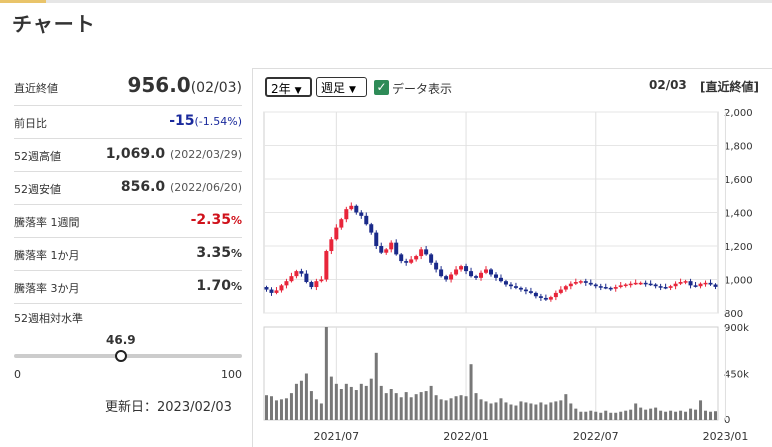 This screenshot has height=447, width=772. What do you see at coordinates (184, 85) in the screenshot?
I see `close-value-group: 956.0(02/03)` at bounding box center [184, 85].